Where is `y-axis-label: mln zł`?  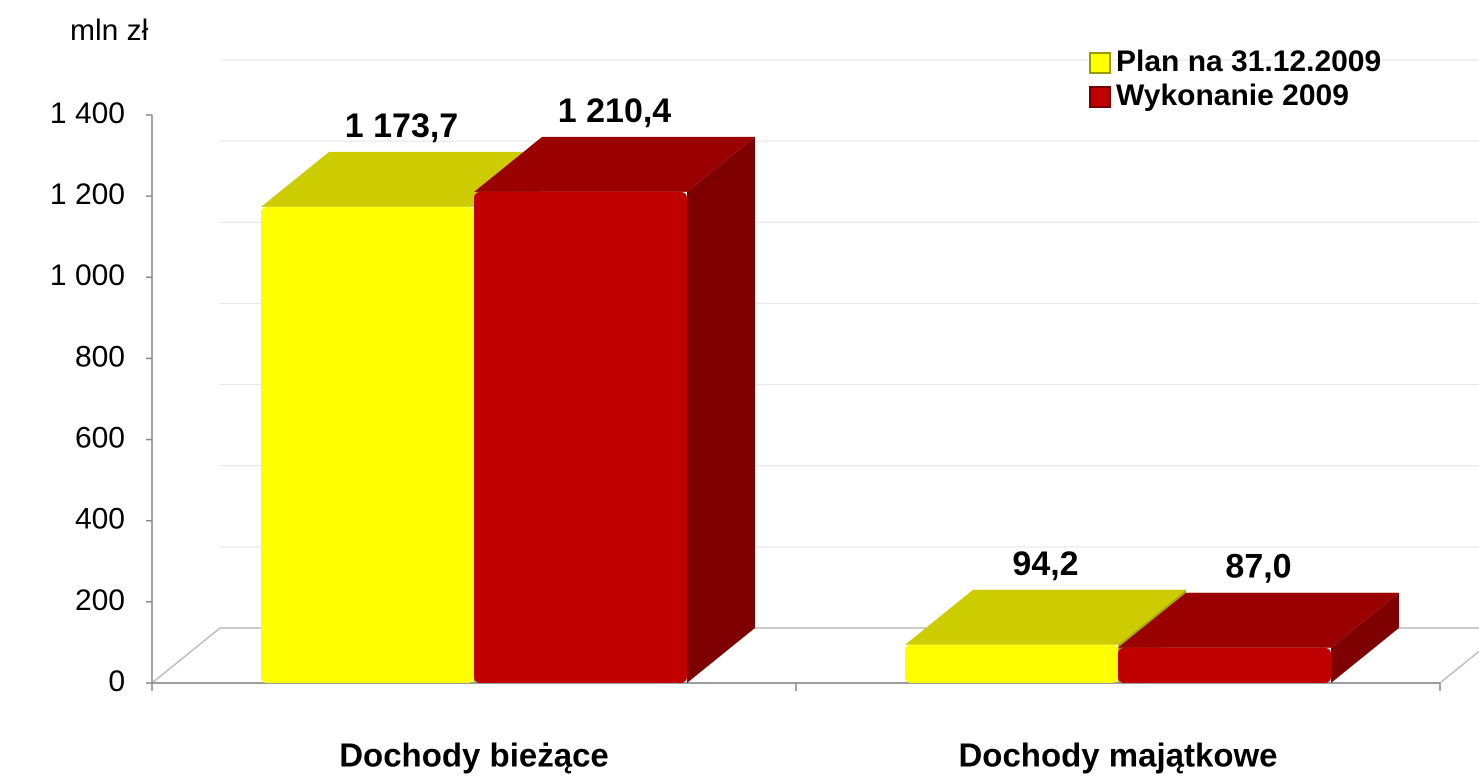
y-axis-label: mln zł is located at coordinates (109, 30).